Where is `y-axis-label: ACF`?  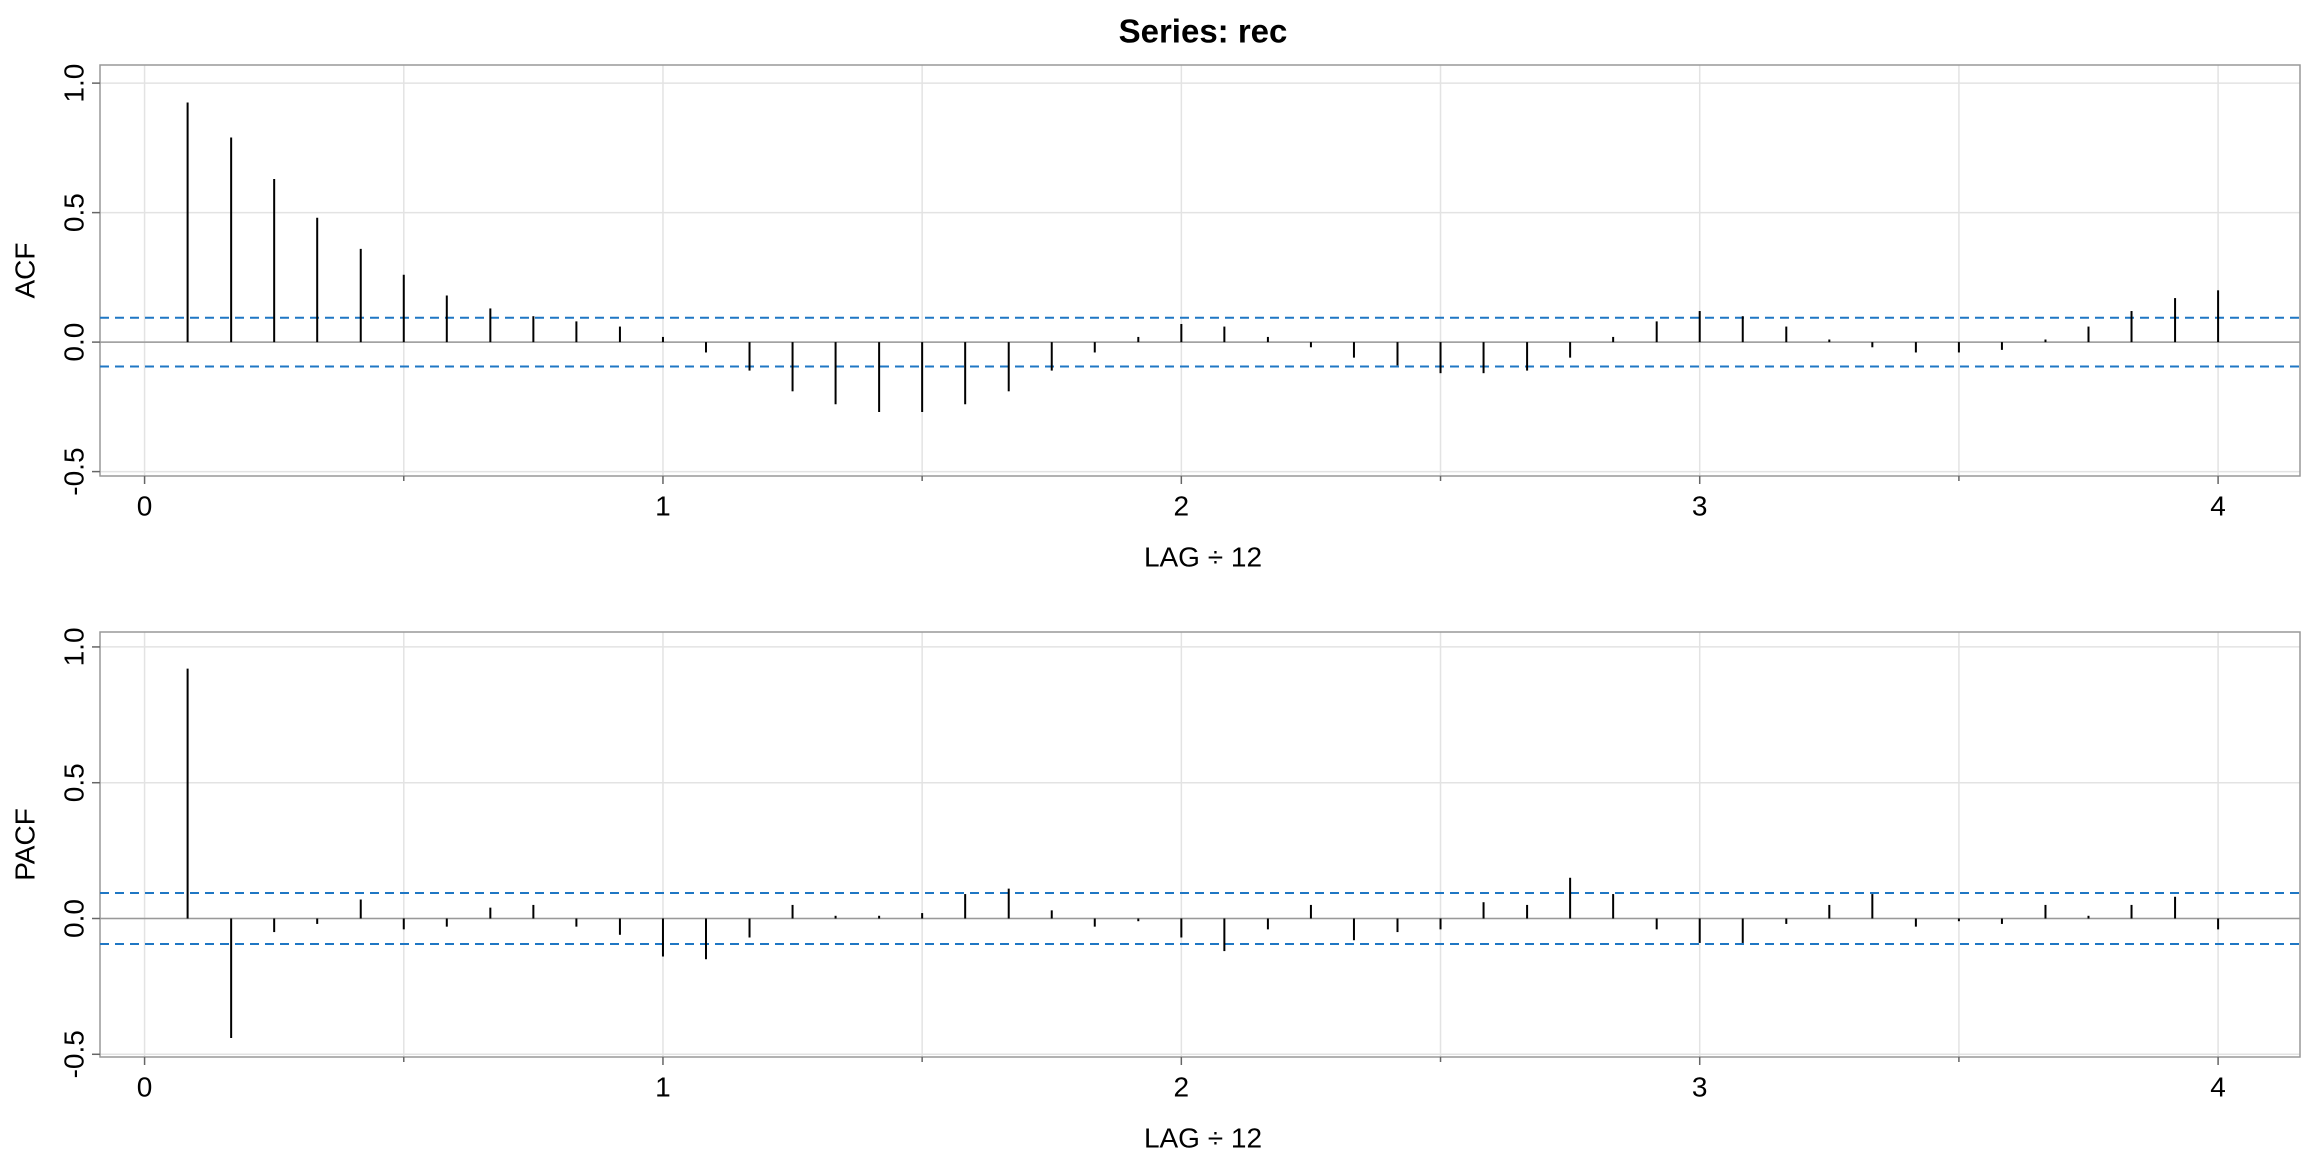 y-axis-label: ACF is located at coordinates (24, 271).